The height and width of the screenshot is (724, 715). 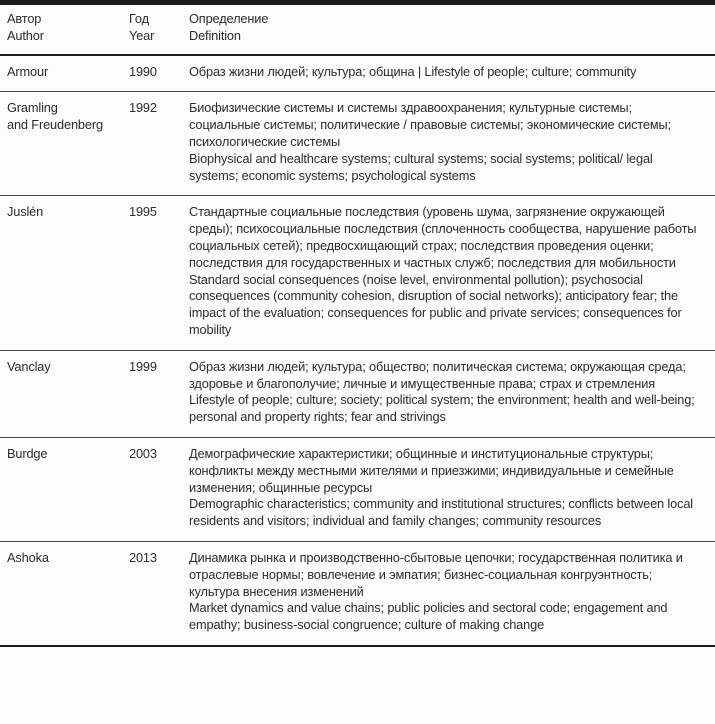 What do you see at coordinates (159, 593) in the screenshot?
I see `year-cell: 2013` at bounding box center [159, 593].